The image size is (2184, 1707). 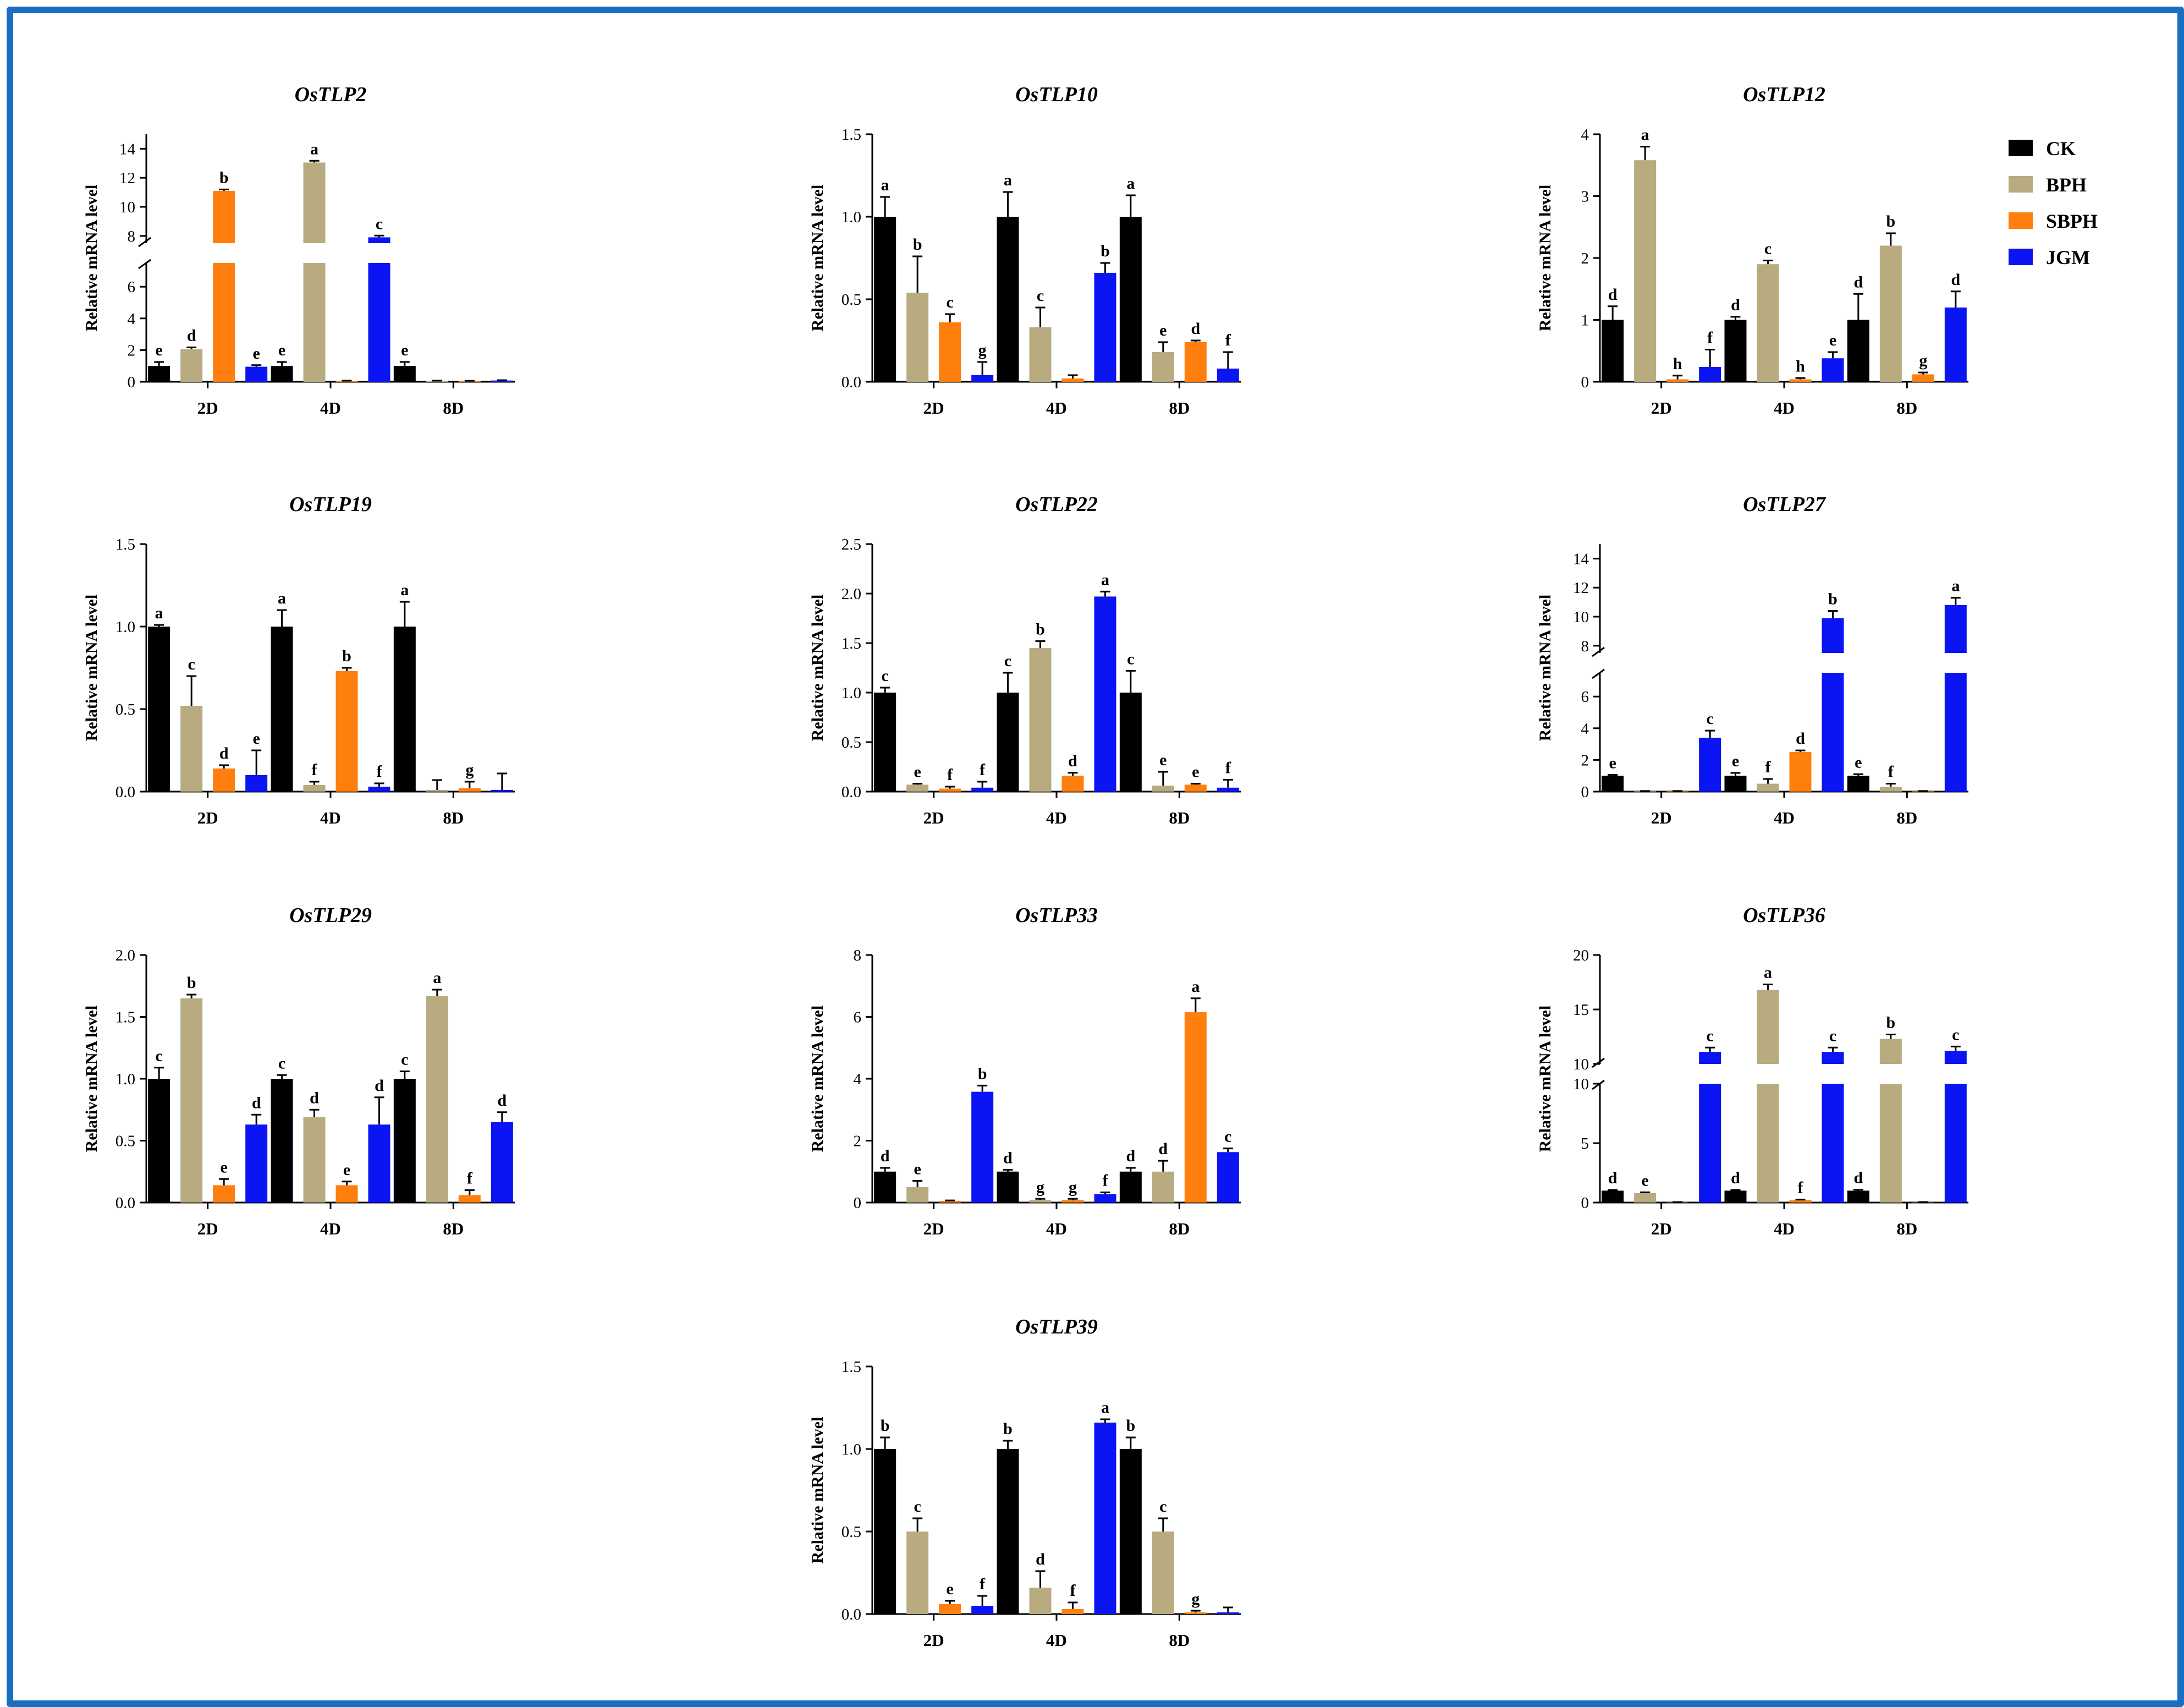 I want to click on legend: CK BPH SBPH JGM, so click(x=2053, y=203).